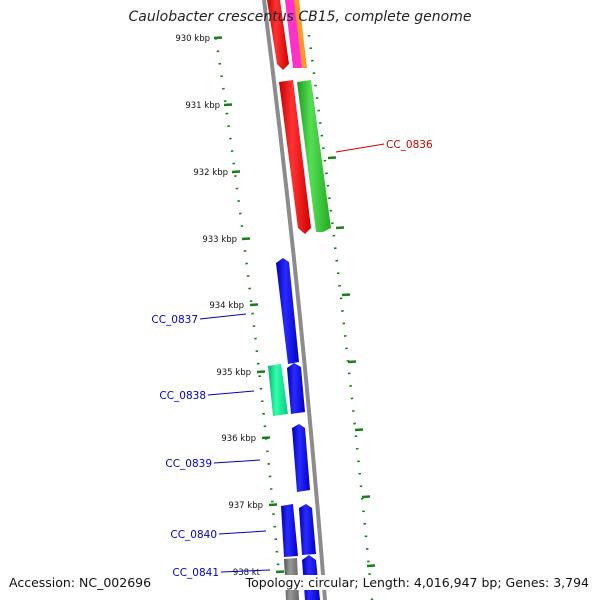 The height and width of the screenshot is (600, 600). Describe the element at coordinates (248, 318) in the screenshot. I see `ruler-inner-dots` at that location.